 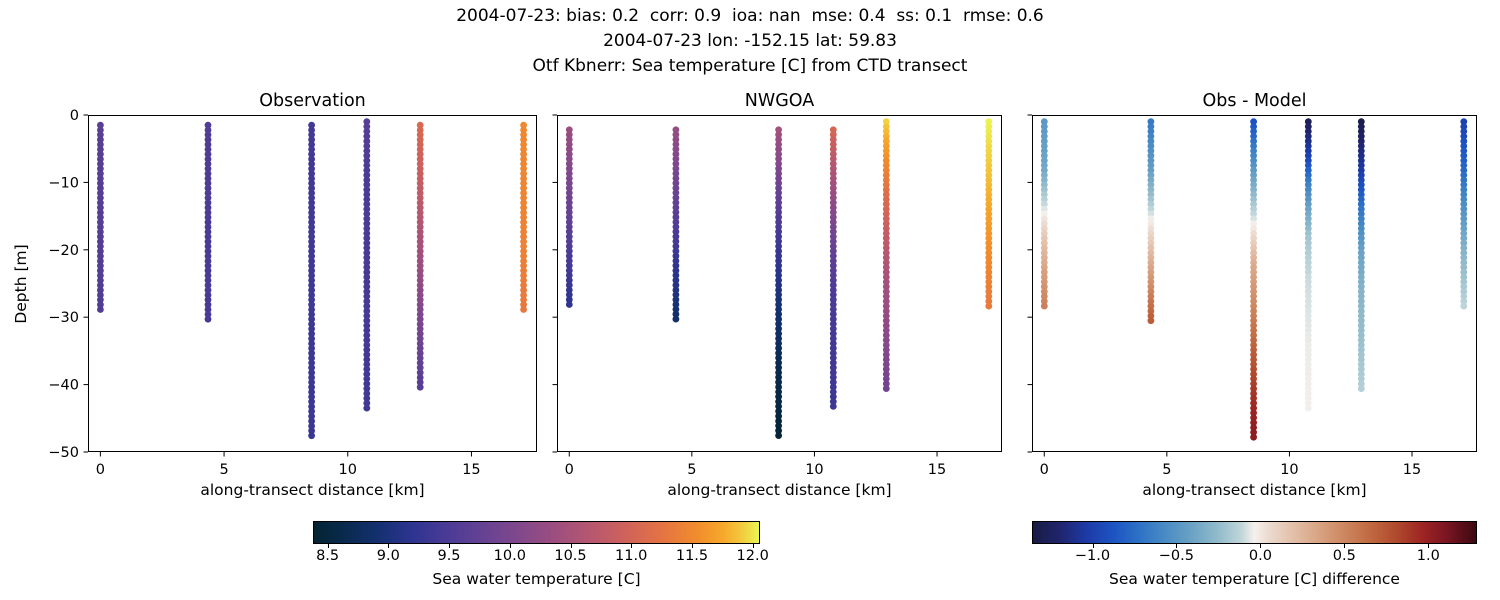 What do you see at coordinates (63, 386) in the screenshot?
I see `y-tick-label: −40` at bounding box center [63, 386].